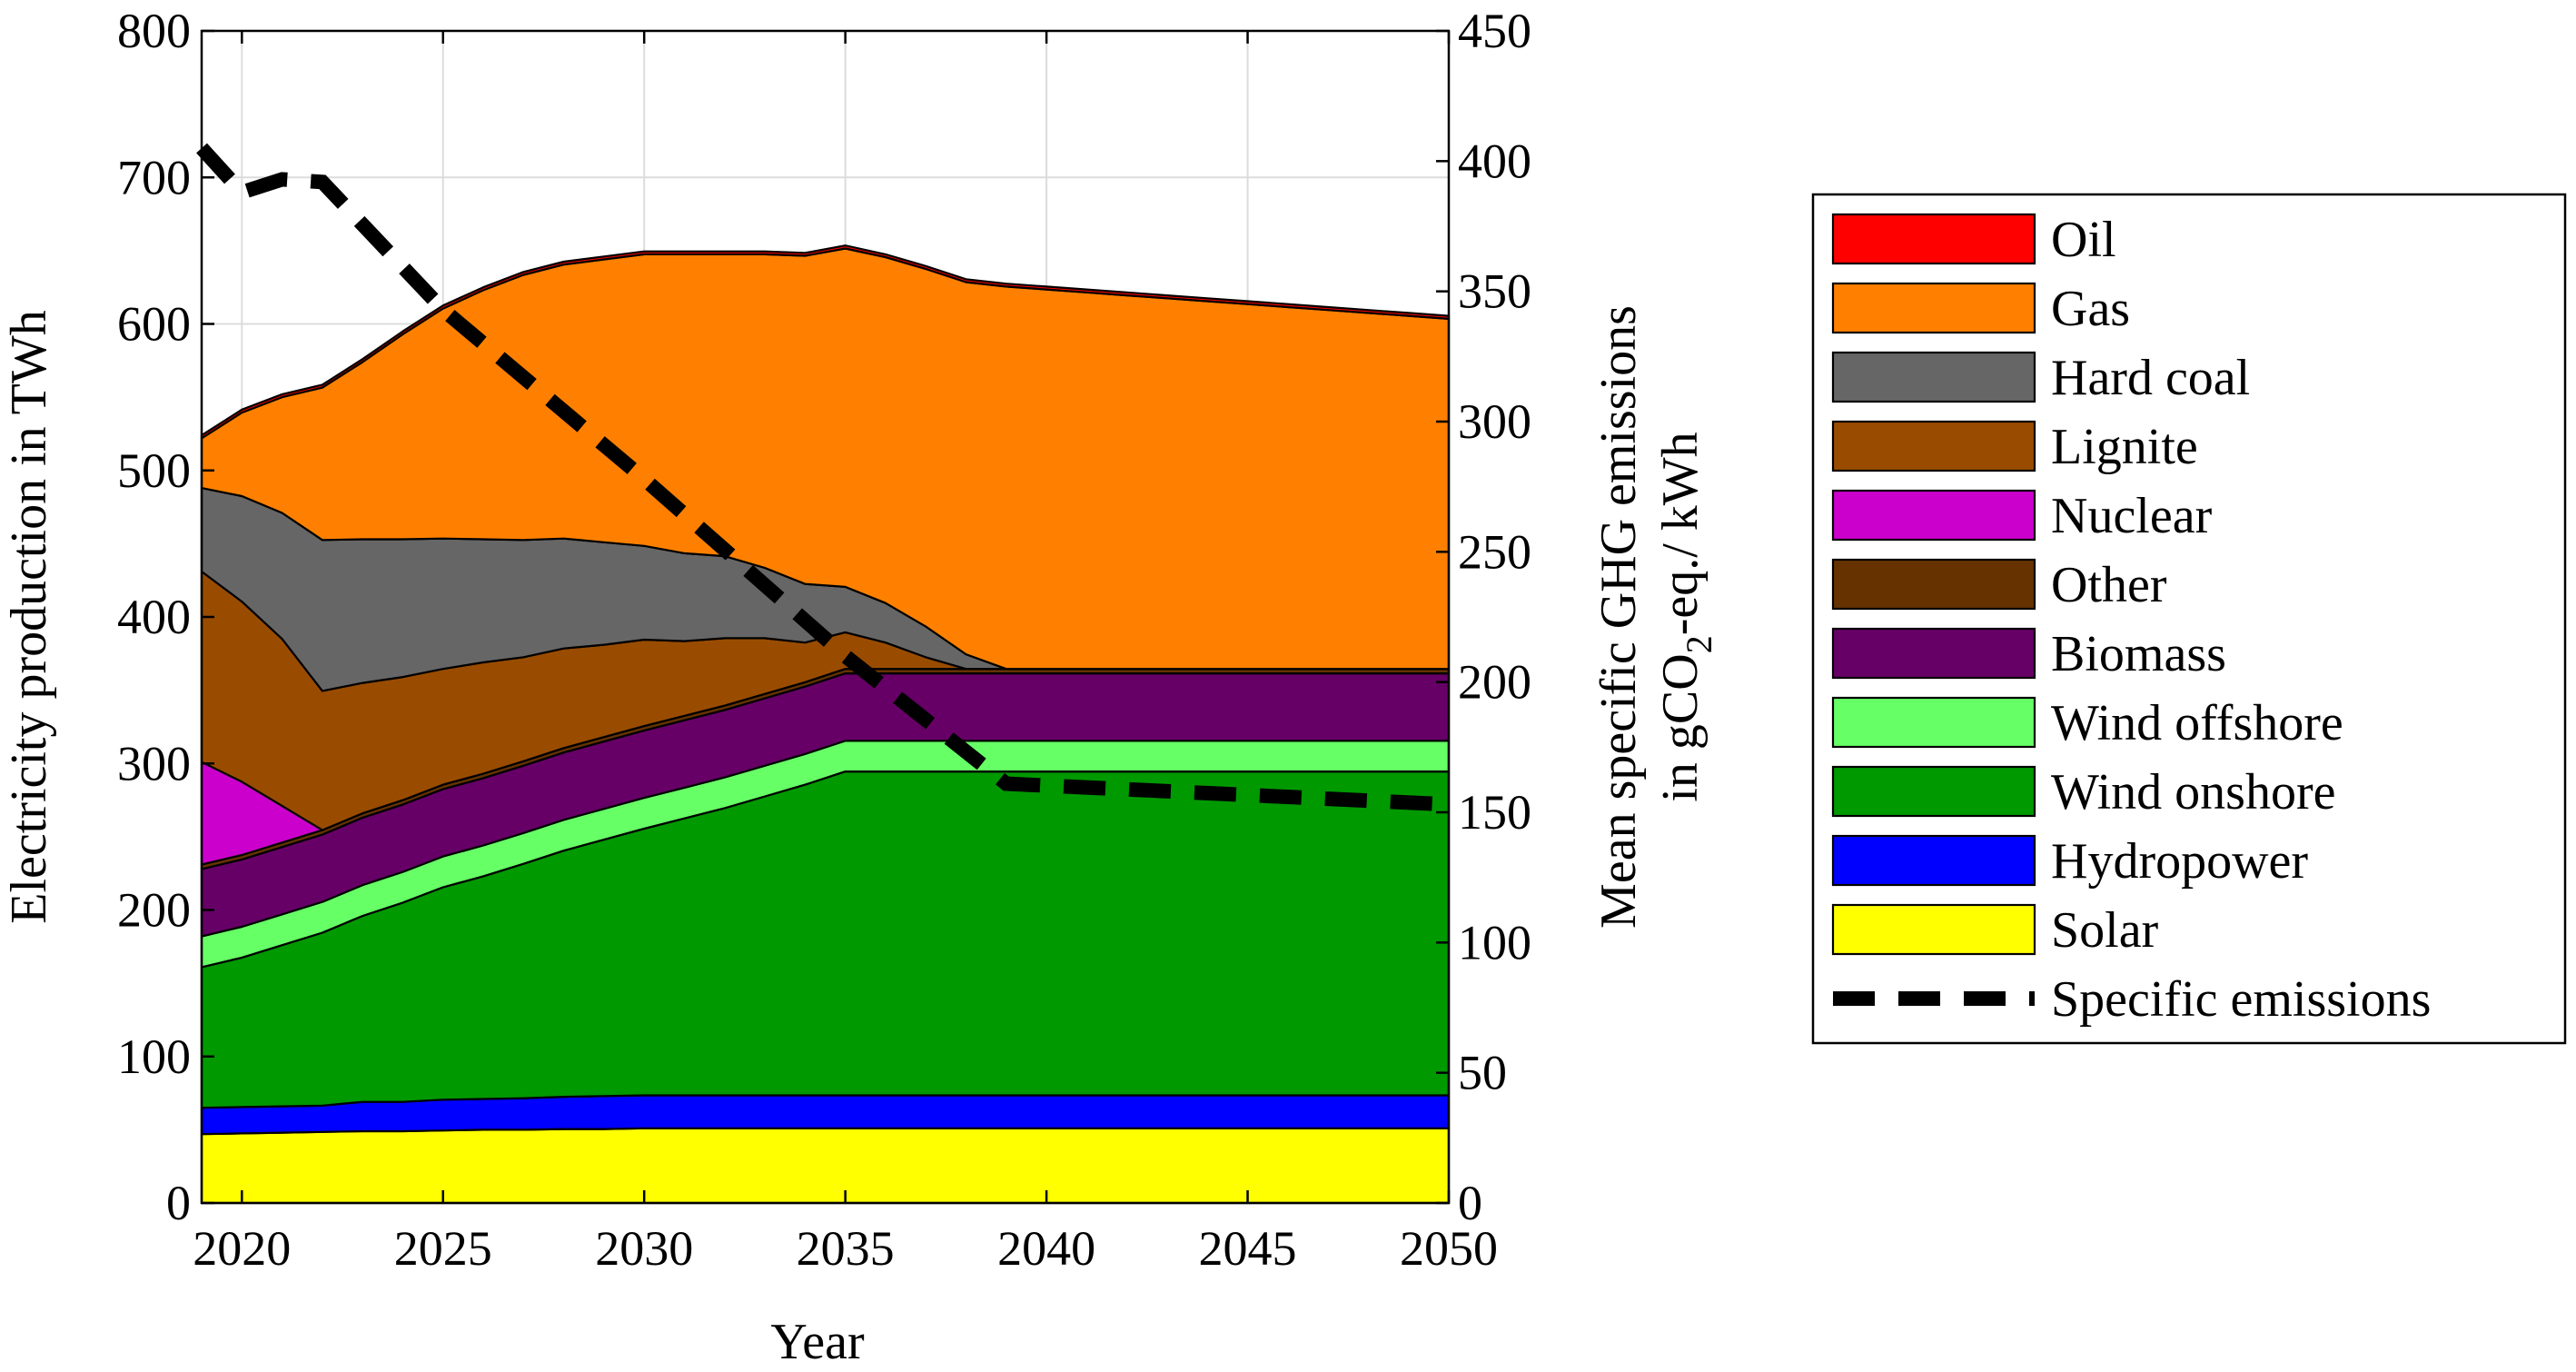 The image size is (2576, 1372). I want to click on x-tick-label: 2035, so click(846, 1248).